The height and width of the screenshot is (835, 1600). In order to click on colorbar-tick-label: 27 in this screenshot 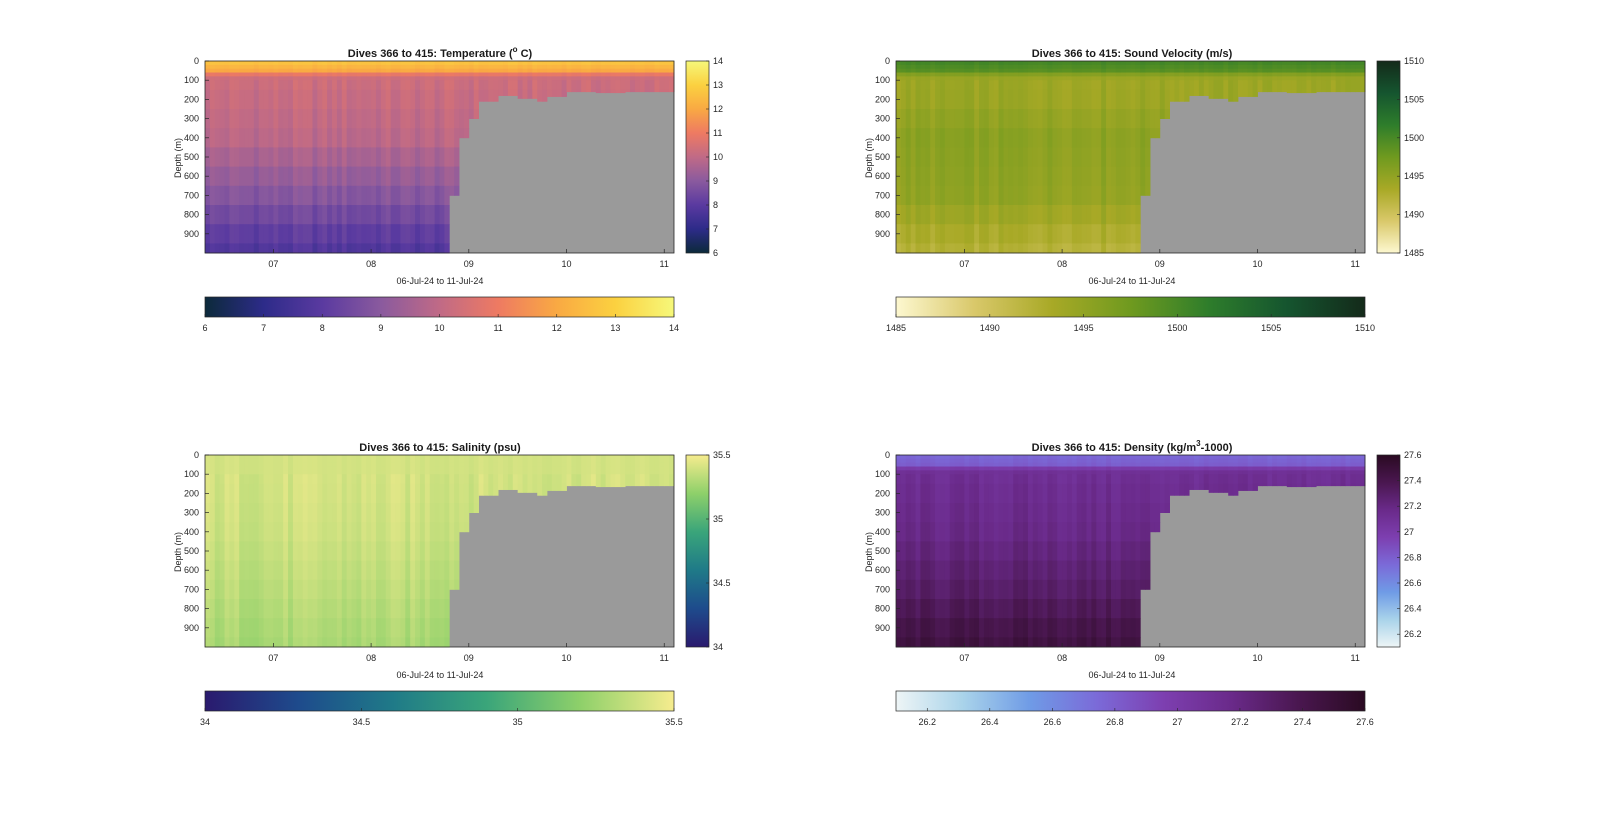, I will do `click(1409, 532)`.